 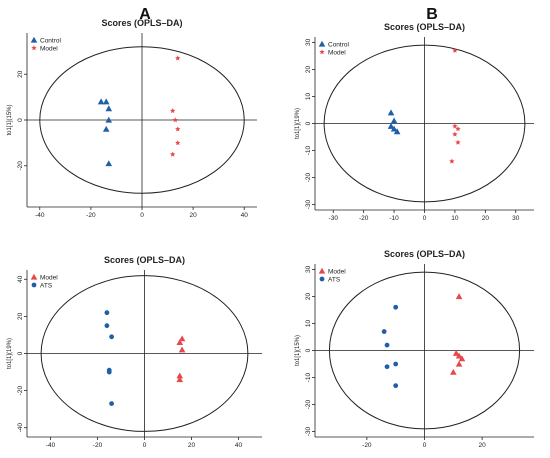 I want to click on panel-3-legend-marker-model, so click(x=34, y=276).